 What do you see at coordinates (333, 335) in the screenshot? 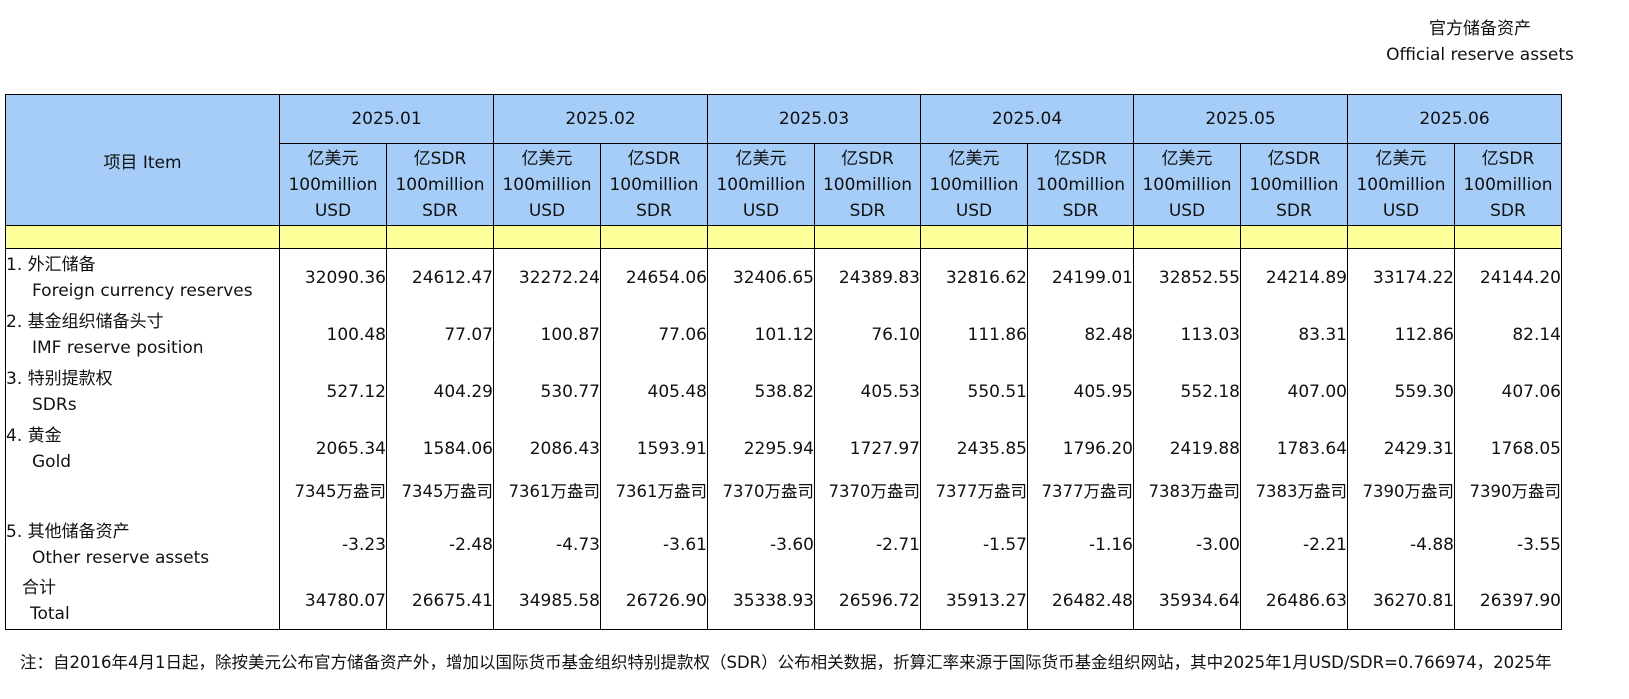
I see `value-cell-usd: 100.48` at bounding box center [333, 335].